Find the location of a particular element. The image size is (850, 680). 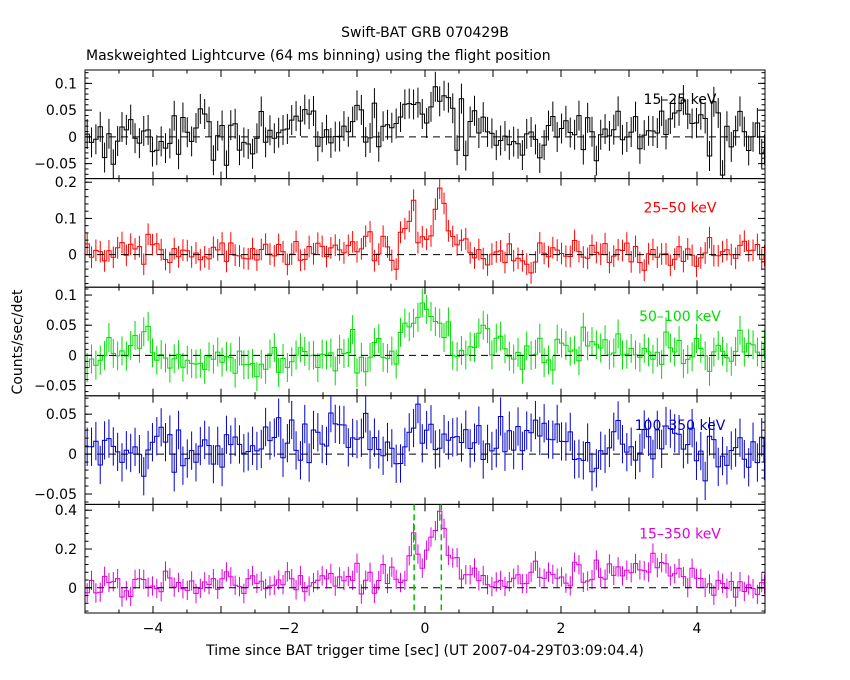

panel-100-350: 0.05 0 −0.05 100–350 keV is located at coordinates (400, 450).